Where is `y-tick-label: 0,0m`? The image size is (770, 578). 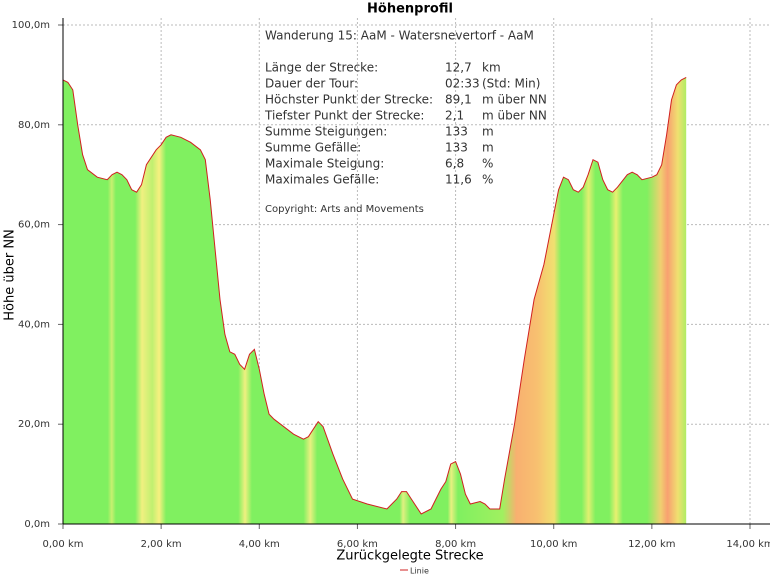
y-tick-label: 0,0m is located at coordinates (37, 524).